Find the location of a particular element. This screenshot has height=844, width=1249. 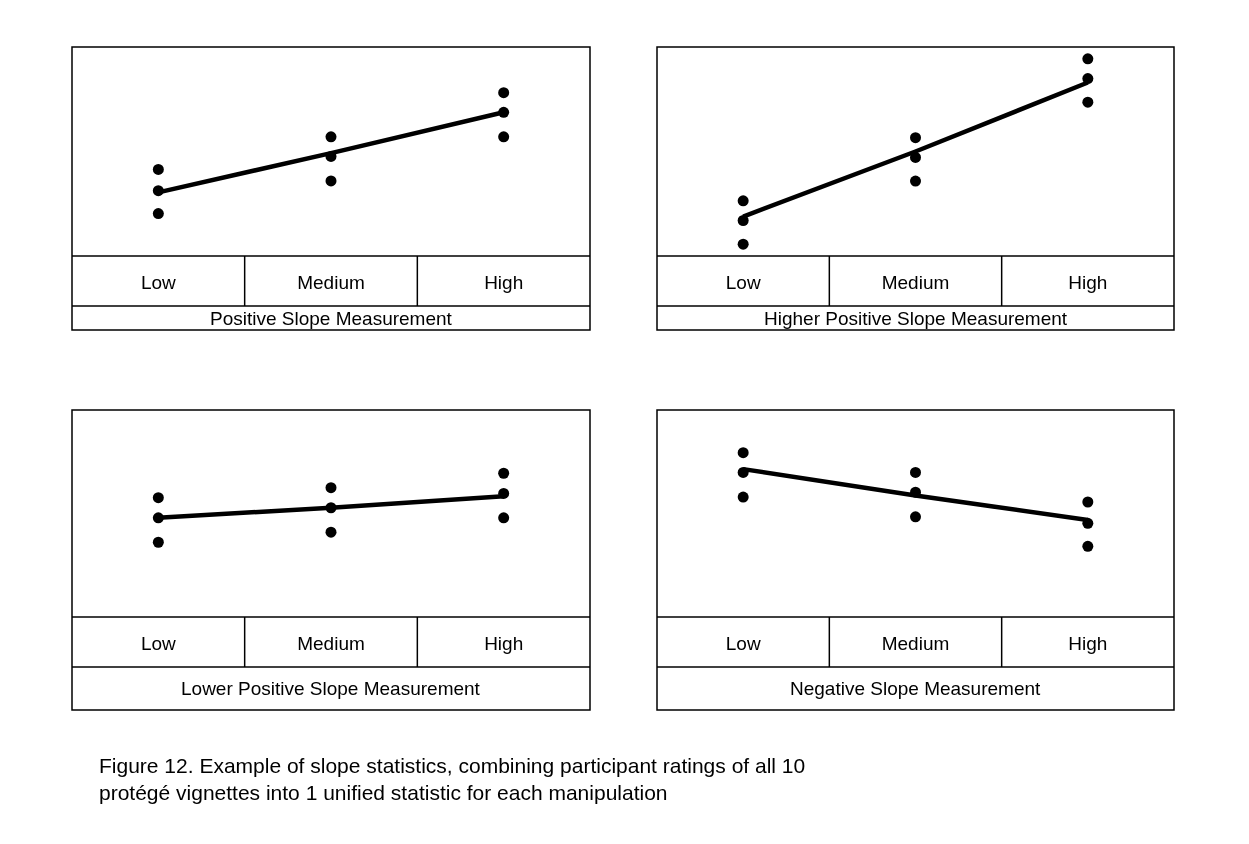

x-axis-title: Lower Positive Slope Measurement is located at coordinates (331, 688).